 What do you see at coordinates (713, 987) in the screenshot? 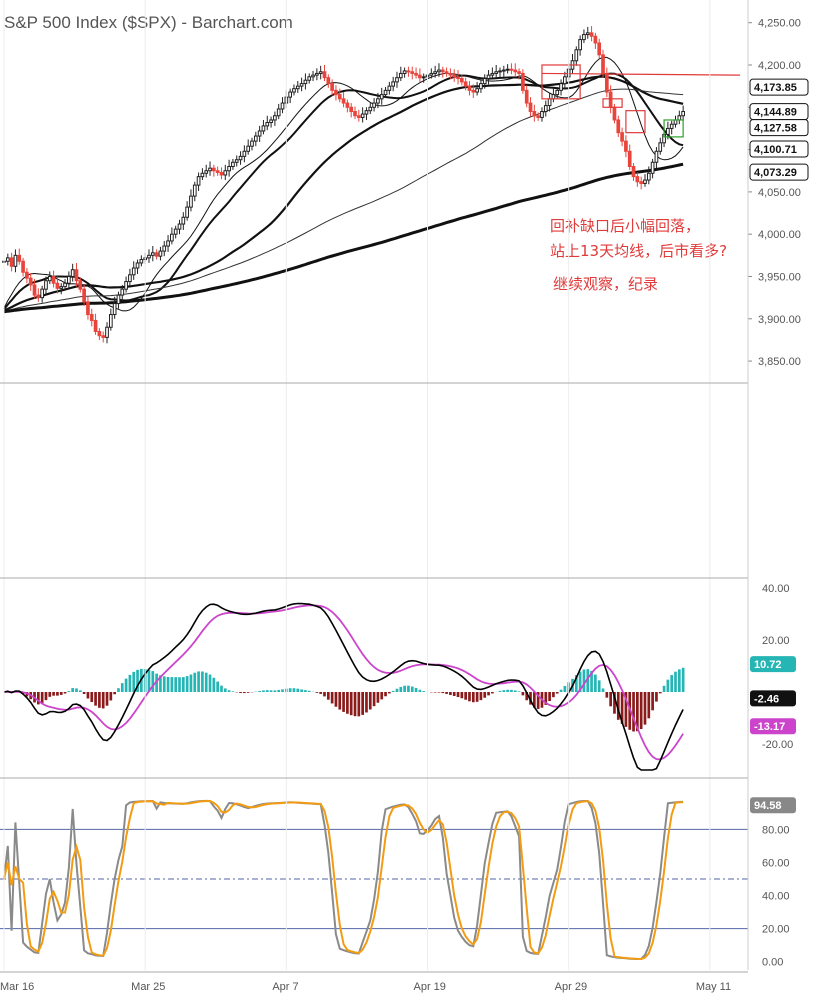
I see `x-tick-label: May 11` at bounding box center [713, 987].